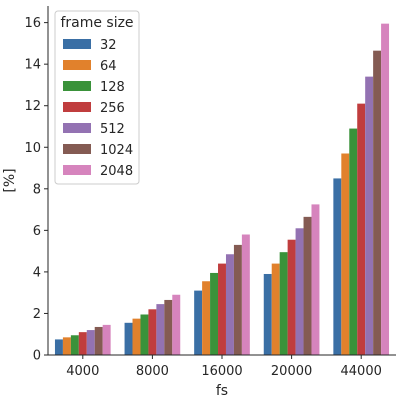 The height and width of the screenshot is (400, 400). Describe the element at coordinates (96, 23) in the screenshot. I see `legend-title: frame size` at that location.